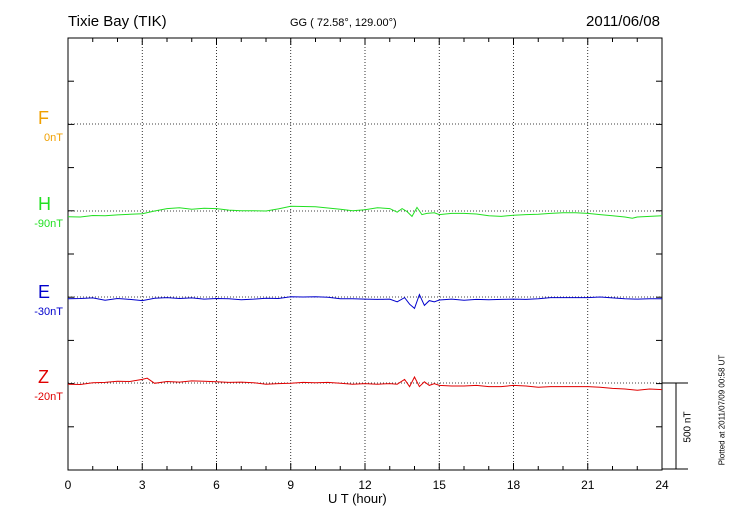  What do you see at coordinates (662, 485) in the screenshot?
I see `x-tick-label: 24` at bounding box center [662, 485].